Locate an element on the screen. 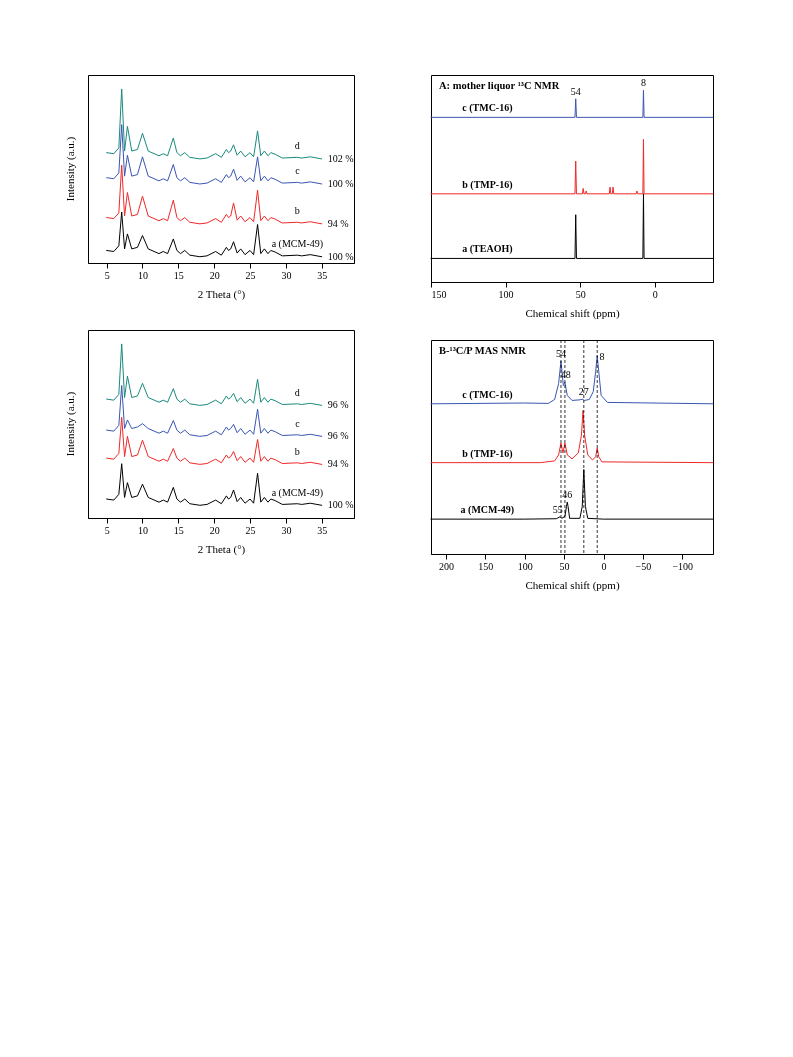 This screenshot has height=1057, width=793. annotation: 48 is located at coordinates (565, 375).